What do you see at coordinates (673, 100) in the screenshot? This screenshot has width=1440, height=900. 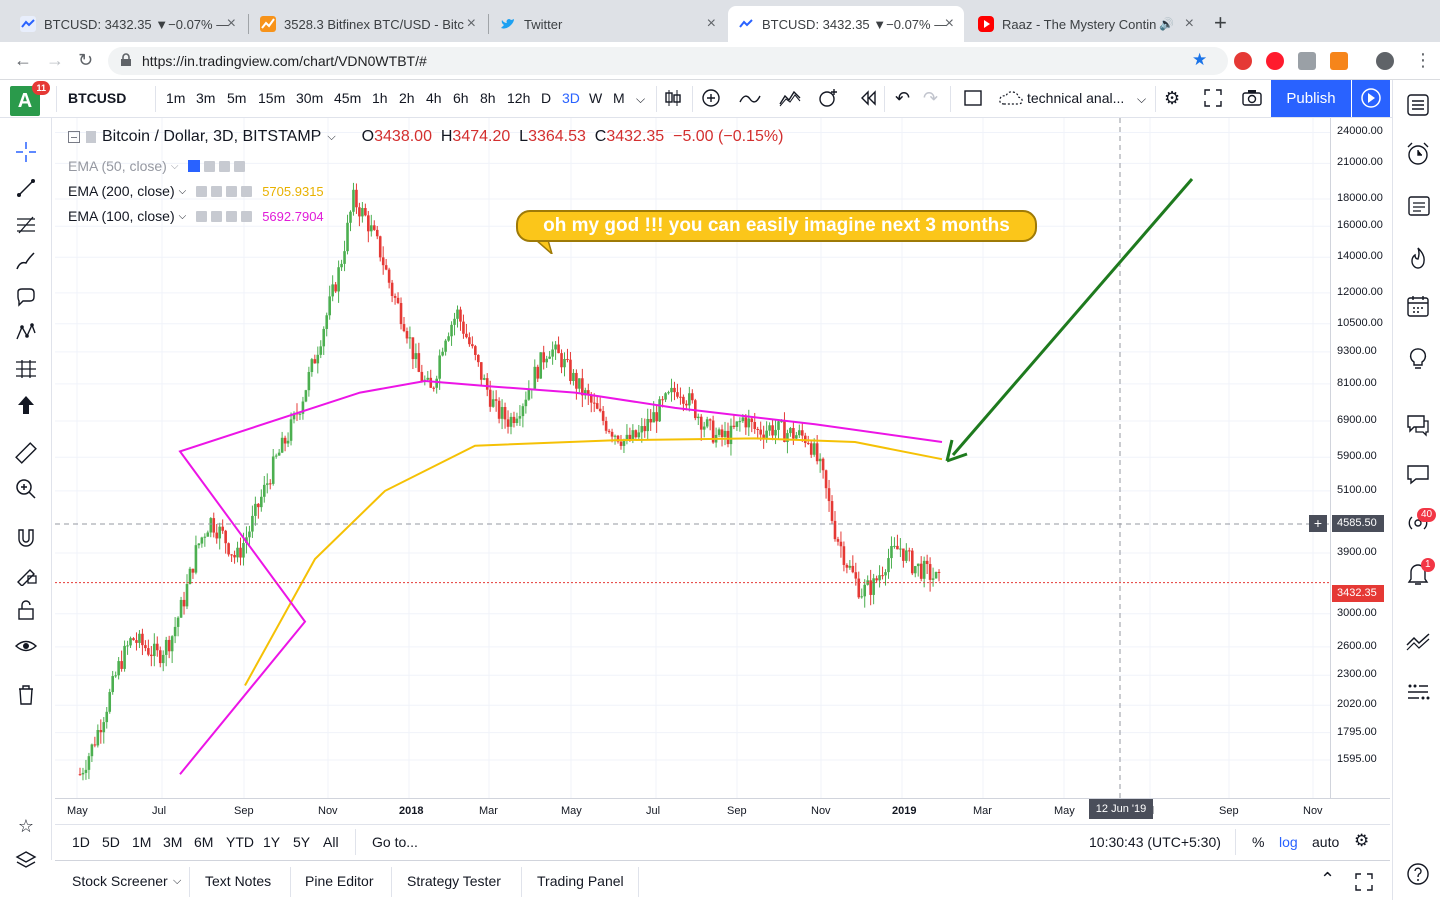 I see `candles-style-icon` at bounding box center [673, 100].